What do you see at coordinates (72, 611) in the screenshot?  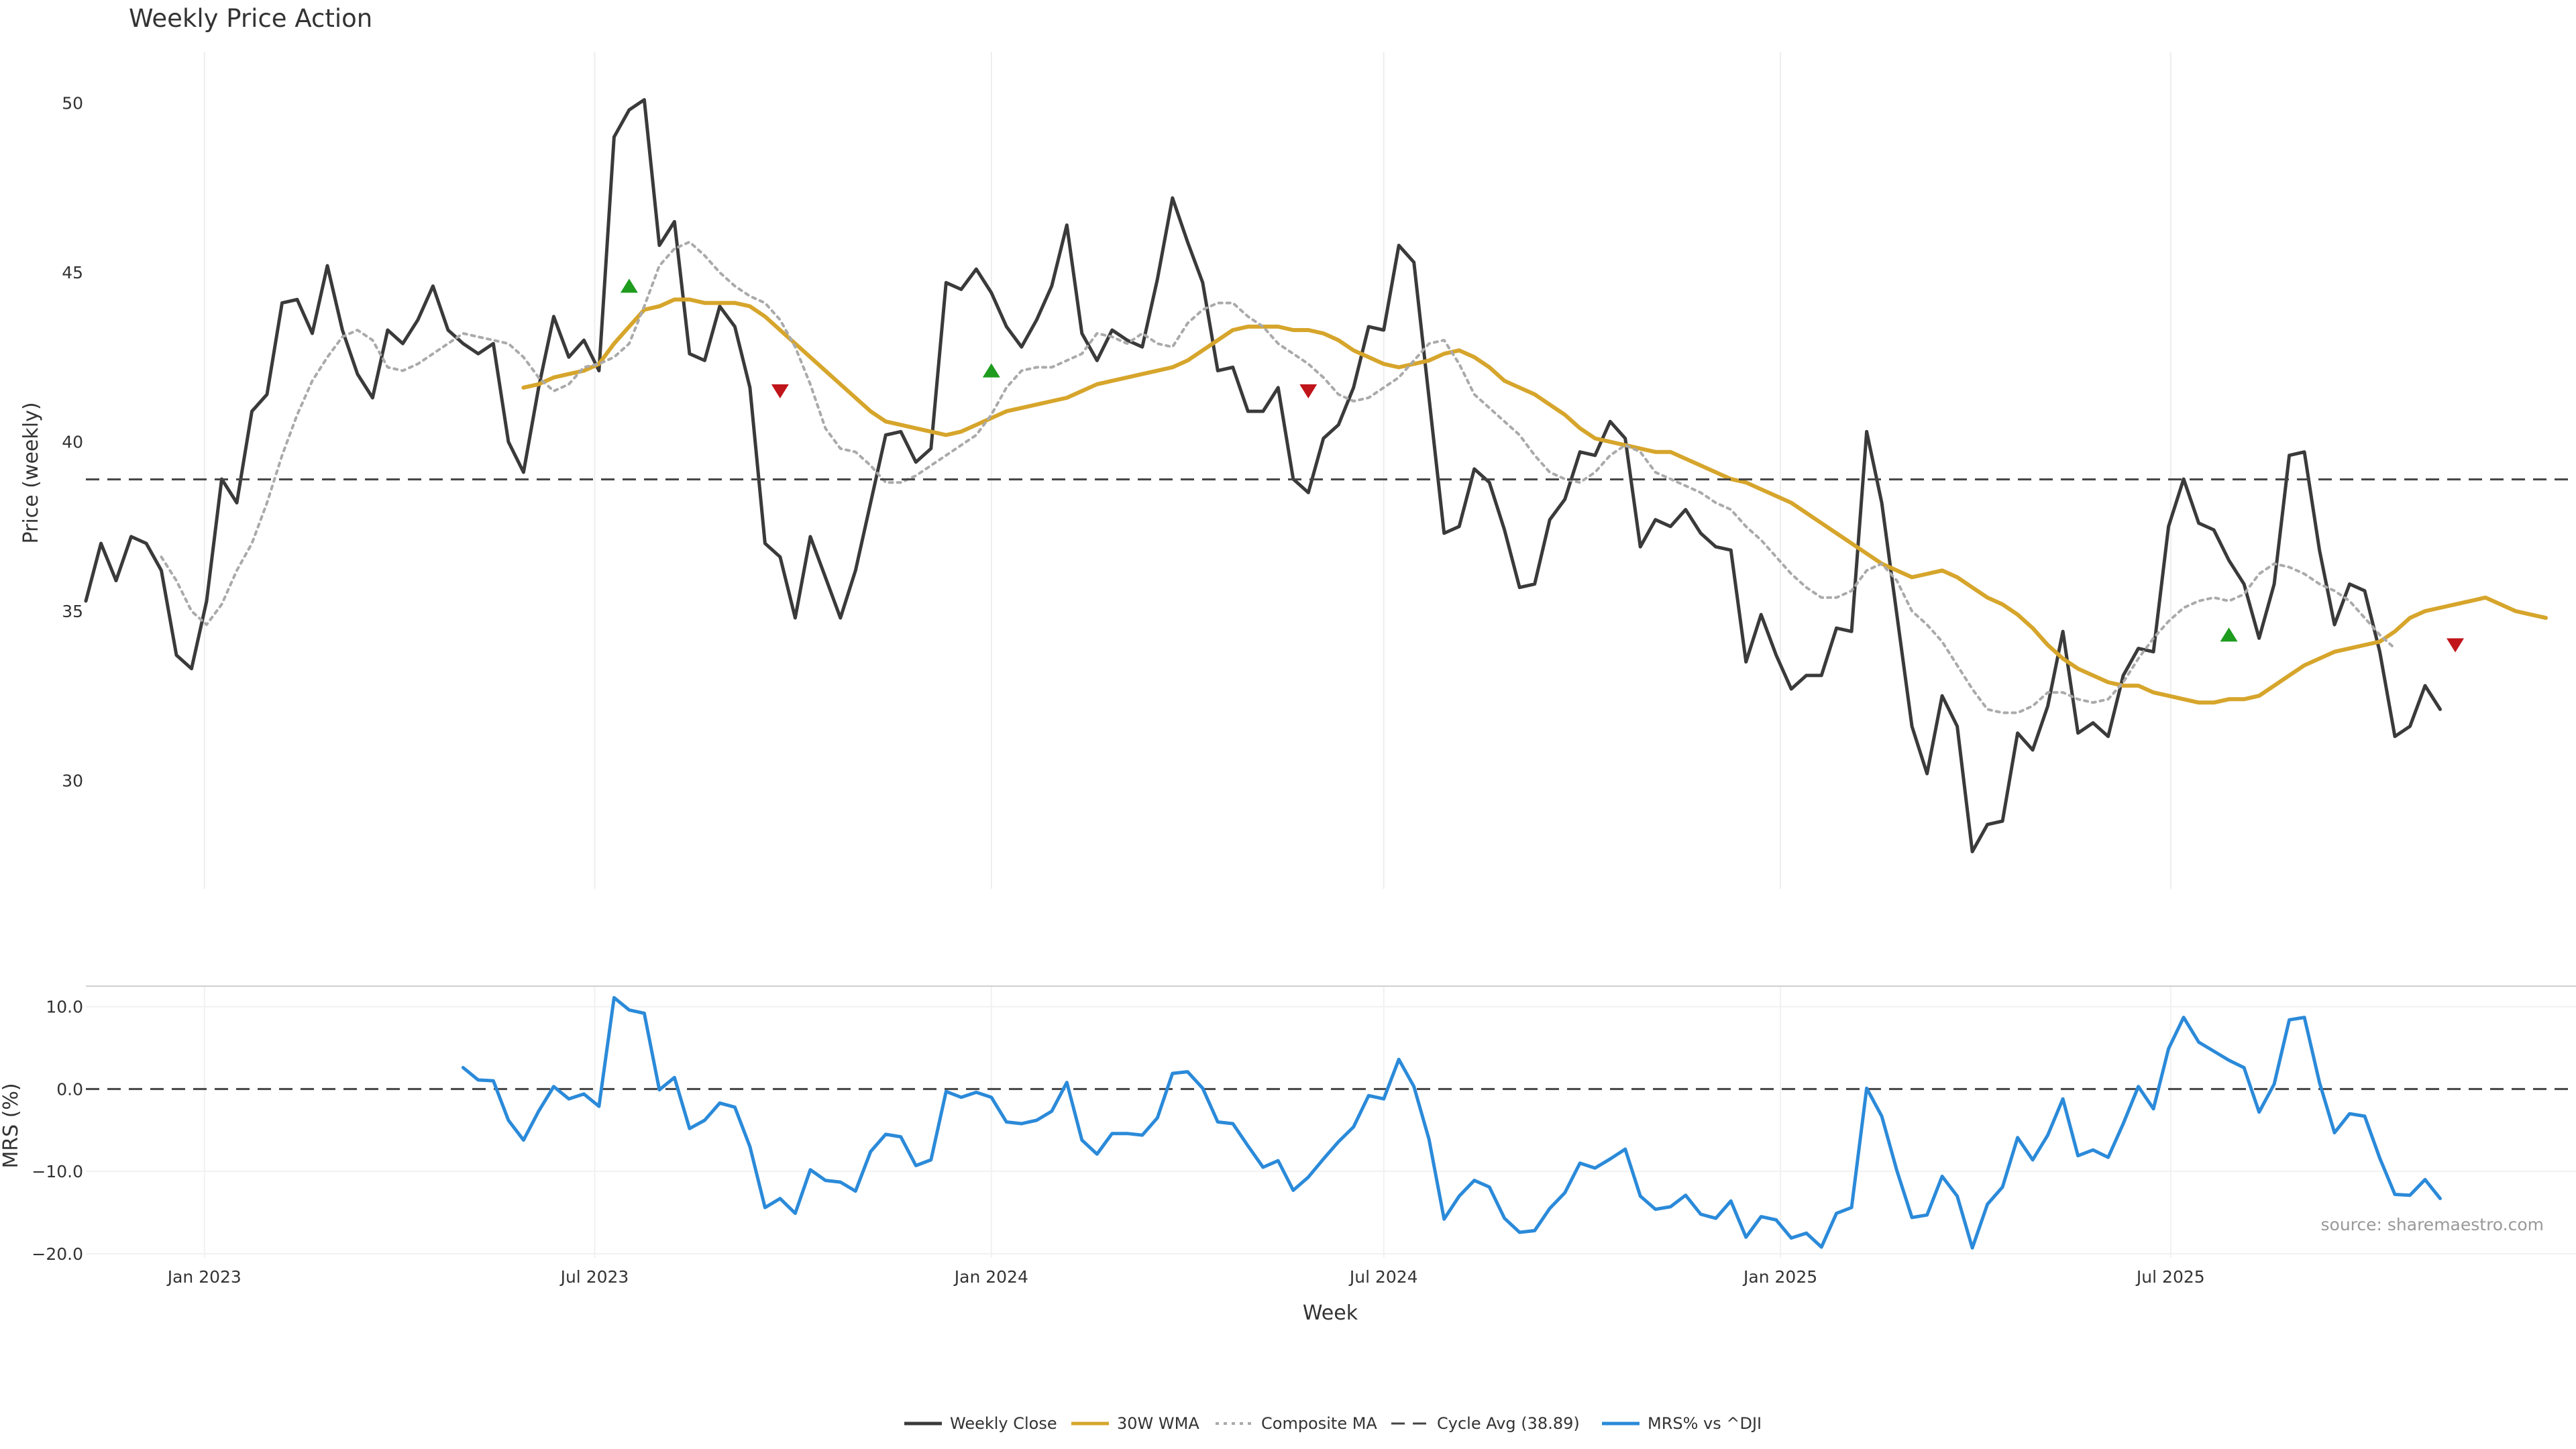 I see `price-y-tick-35: 35` at bounding box center [72, 611].